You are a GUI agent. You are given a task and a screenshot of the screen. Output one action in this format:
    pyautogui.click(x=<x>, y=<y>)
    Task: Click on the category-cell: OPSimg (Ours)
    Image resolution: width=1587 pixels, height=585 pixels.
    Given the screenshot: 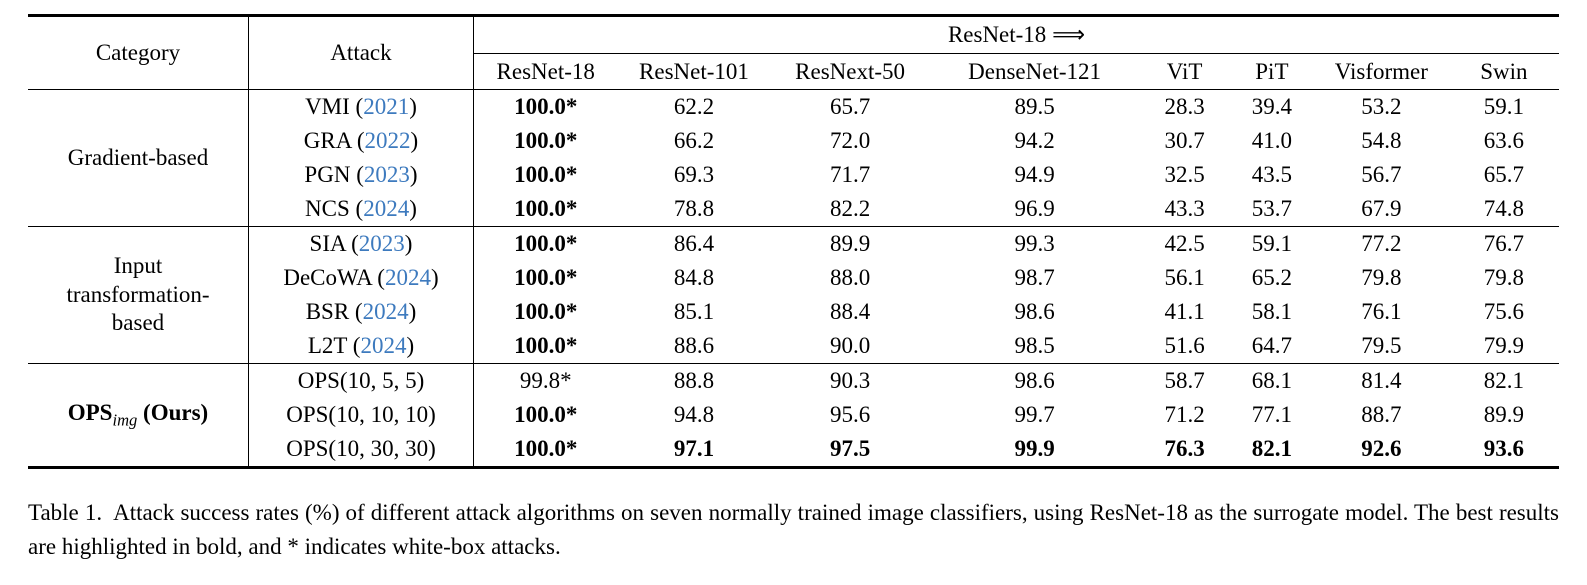 What is the action you would take?
    pyautogui.click(x=138, y=415)
    